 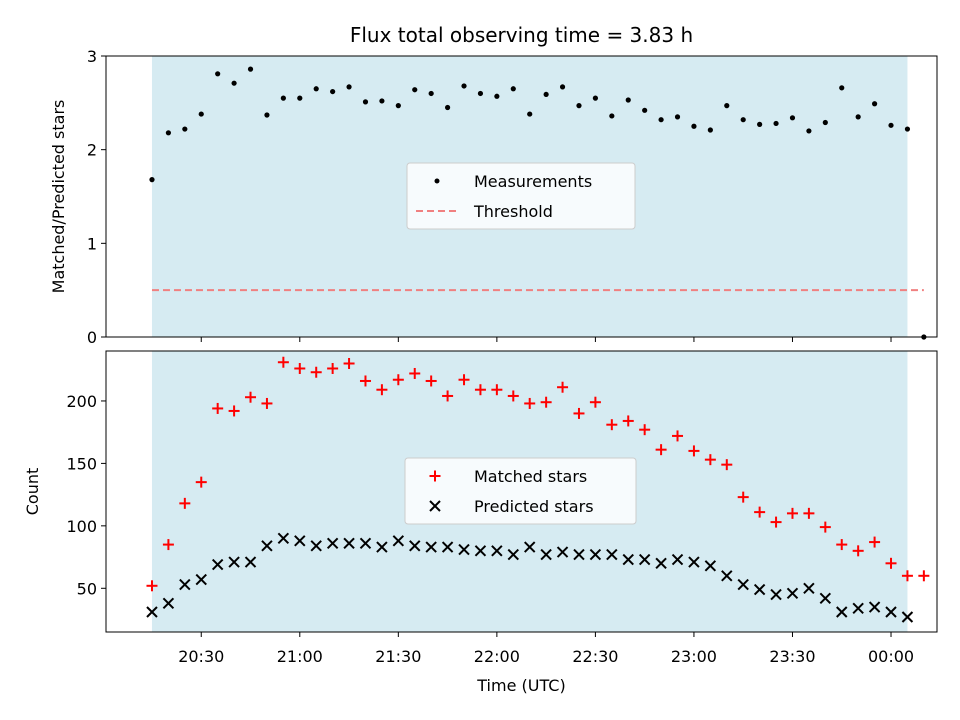 I want to click on legend-measurements-marker, so click(x=437, y=181).